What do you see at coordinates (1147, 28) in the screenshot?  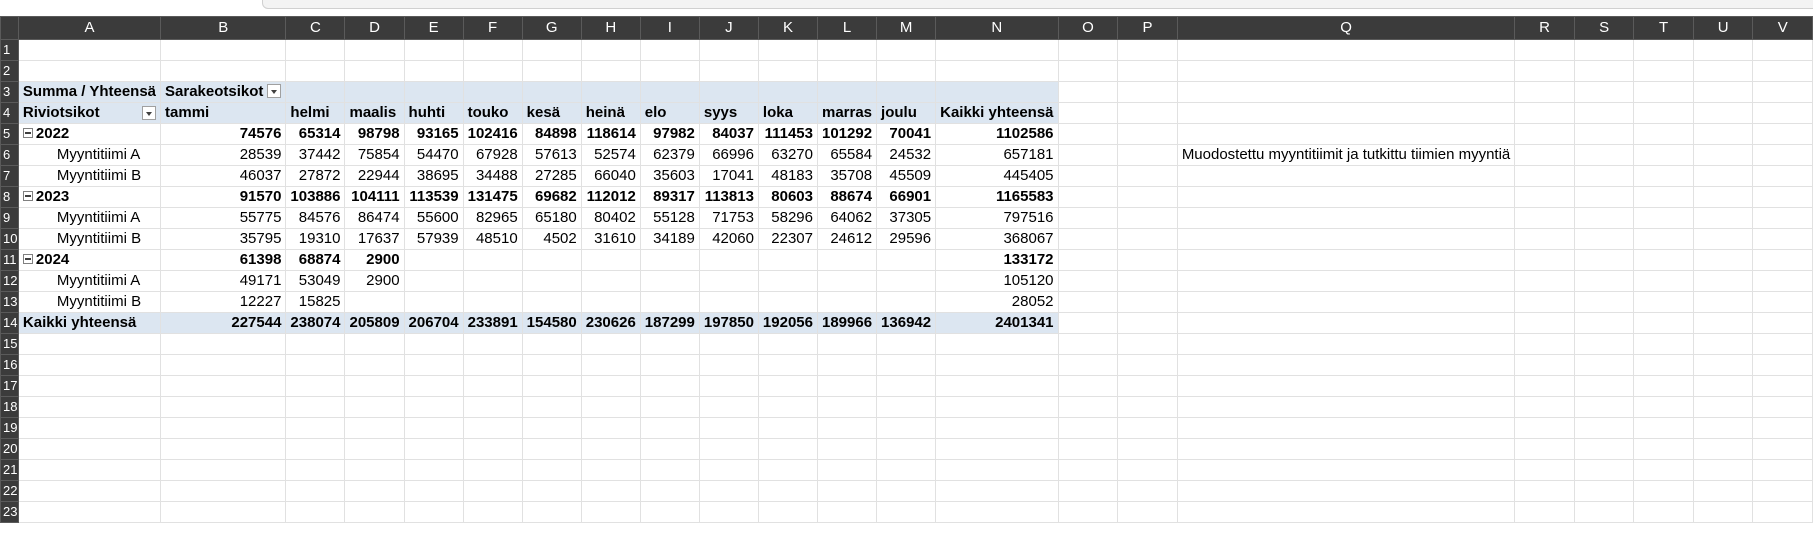 I see `column-header-p: P` at bounding box center [1147, 28].